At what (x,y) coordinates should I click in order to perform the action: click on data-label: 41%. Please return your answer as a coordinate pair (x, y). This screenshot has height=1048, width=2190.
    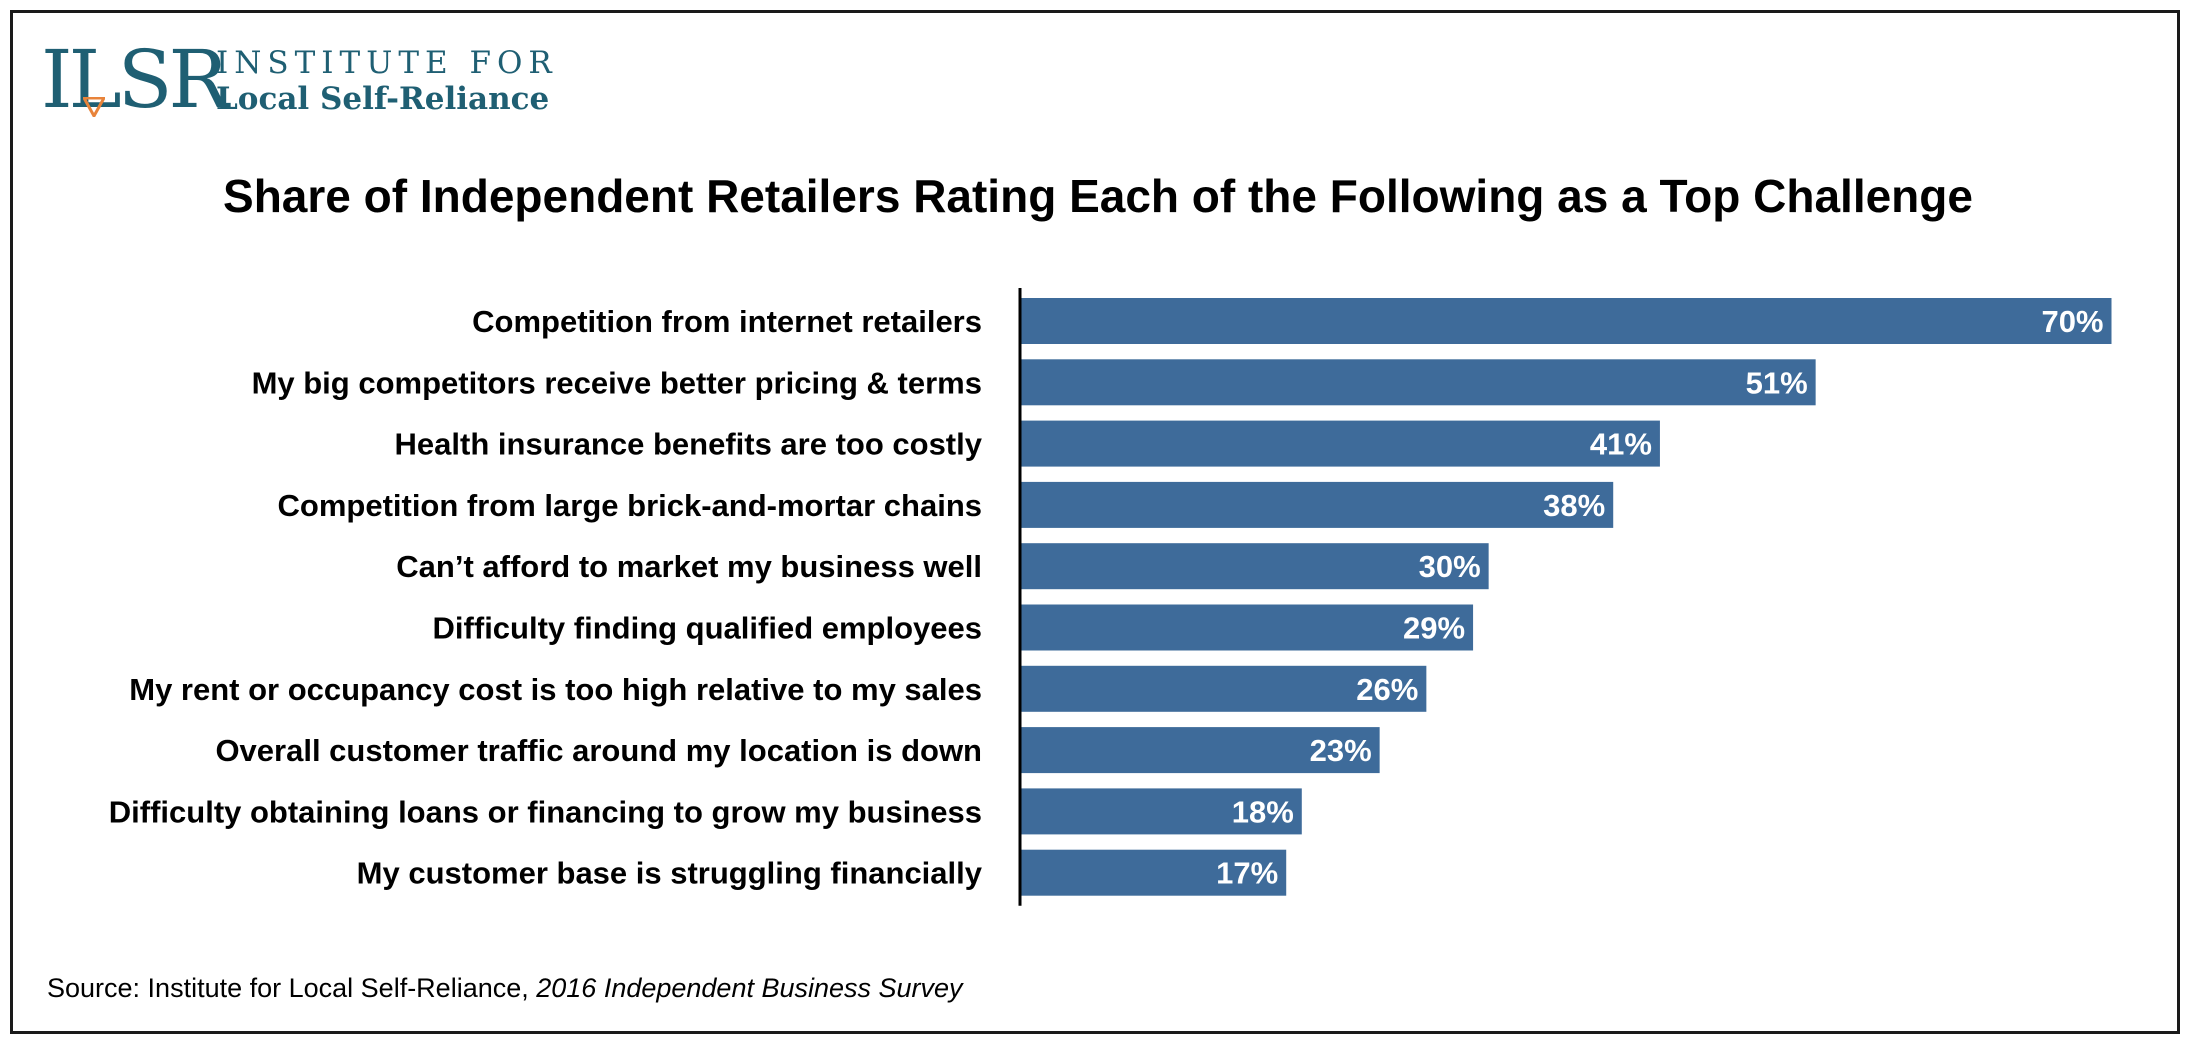
    Looking at the image, I should click on (1621, 444).